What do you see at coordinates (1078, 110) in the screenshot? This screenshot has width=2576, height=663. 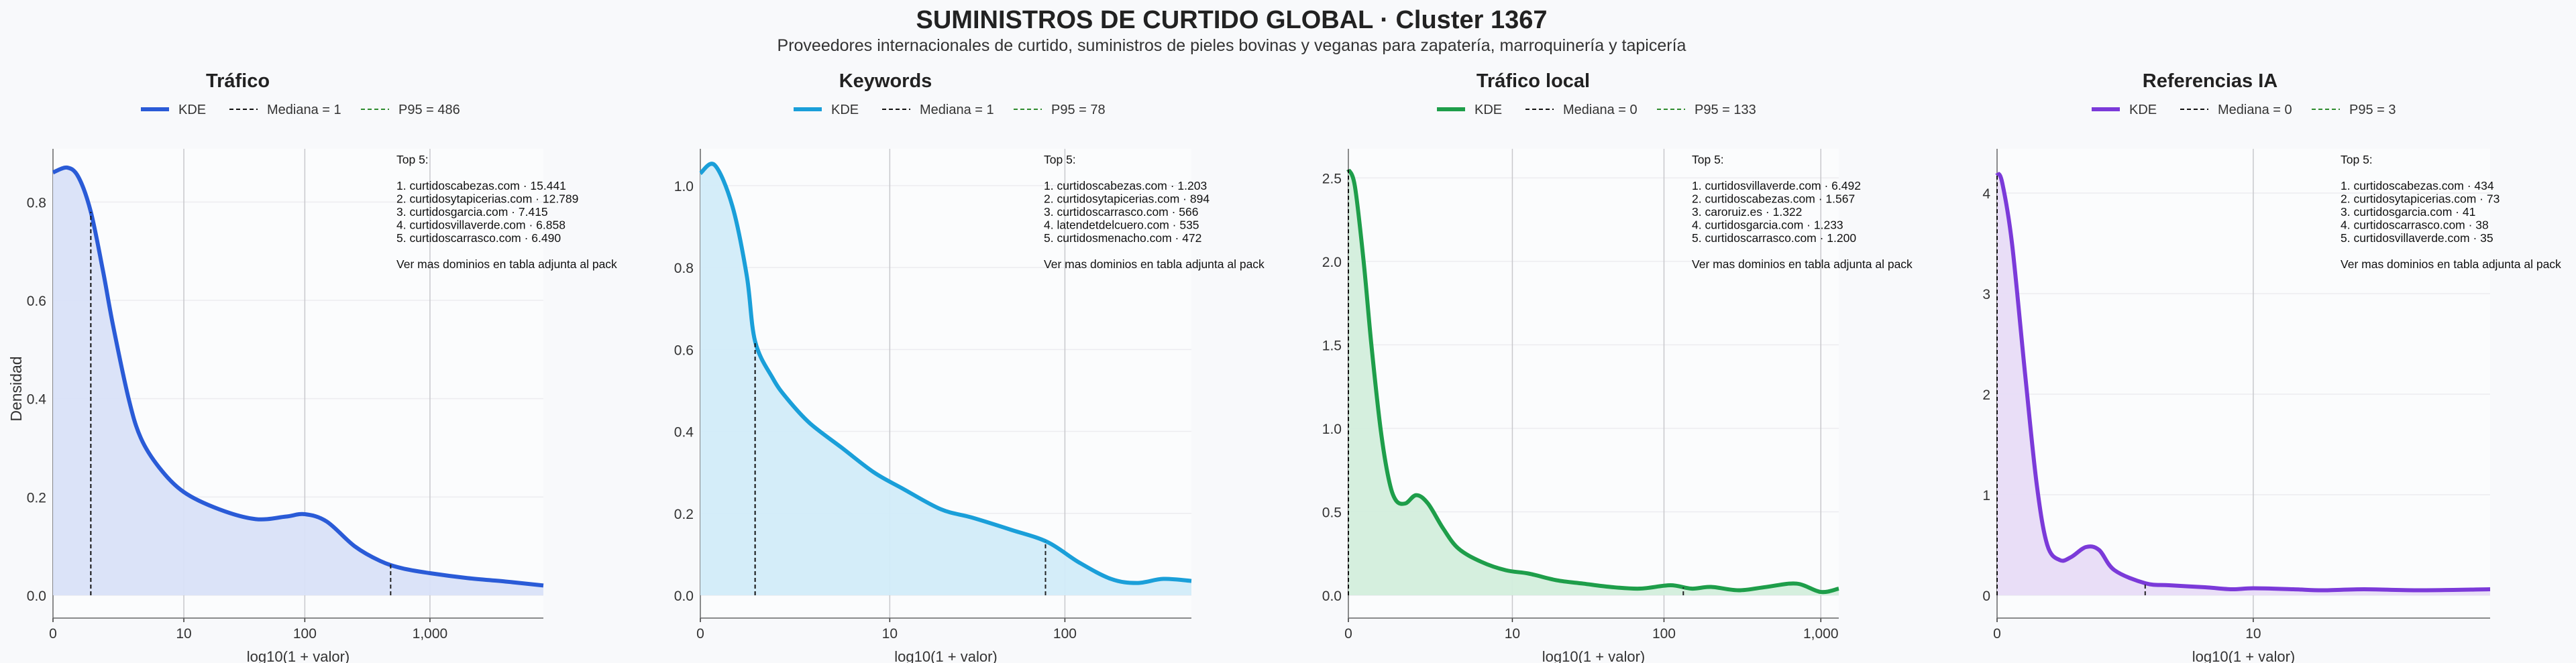 I see `legend-p95-label: P95 = 78` at bounding box center [1078, 110].